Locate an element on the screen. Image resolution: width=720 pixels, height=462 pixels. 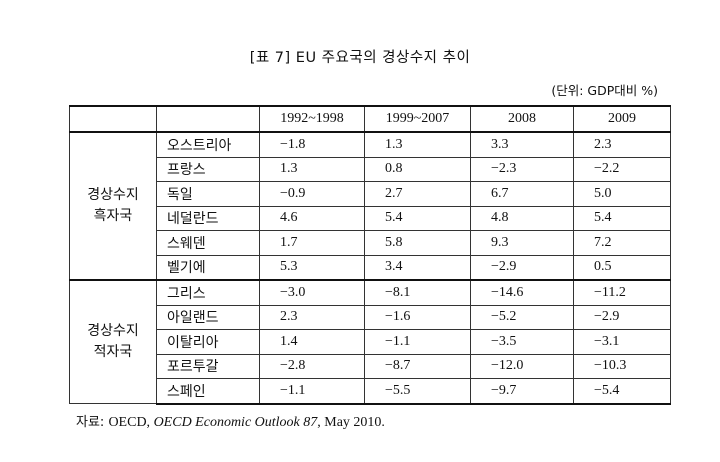
value-cell: 1.7 is located at coordinates (312, 243).